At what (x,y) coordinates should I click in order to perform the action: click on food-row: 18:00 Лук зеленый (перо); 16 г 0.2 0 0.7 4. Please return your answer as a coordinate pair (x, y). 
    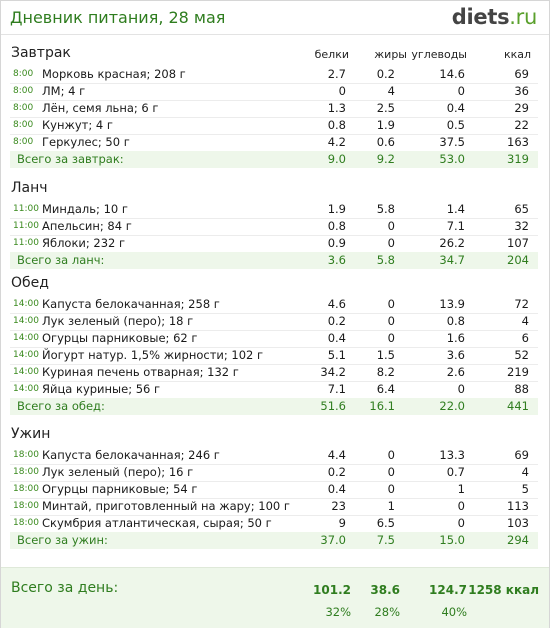
    Looking at the image, I should click on (274, 473).